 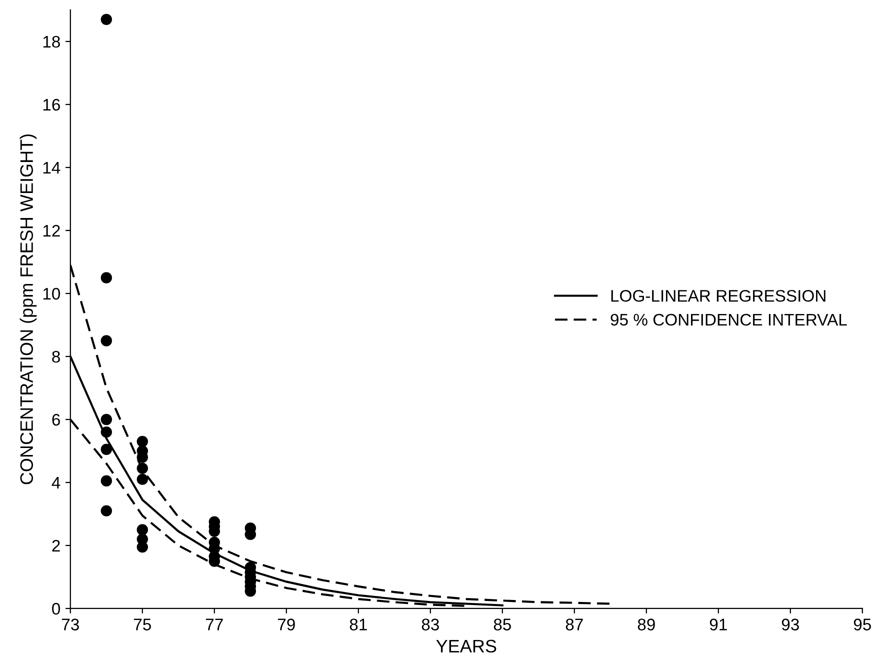 What do you see at coordinates (646, 624) in the screenshot?
I see `x-tick-label: 89` at bounding box center [646, 624].